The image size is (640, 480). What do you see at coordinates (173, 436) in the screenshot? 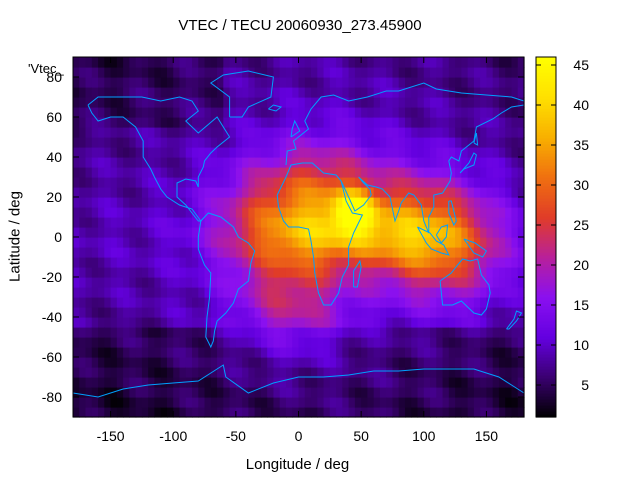
I see `x-tick-label: -100` at bounding box center [173, 436].